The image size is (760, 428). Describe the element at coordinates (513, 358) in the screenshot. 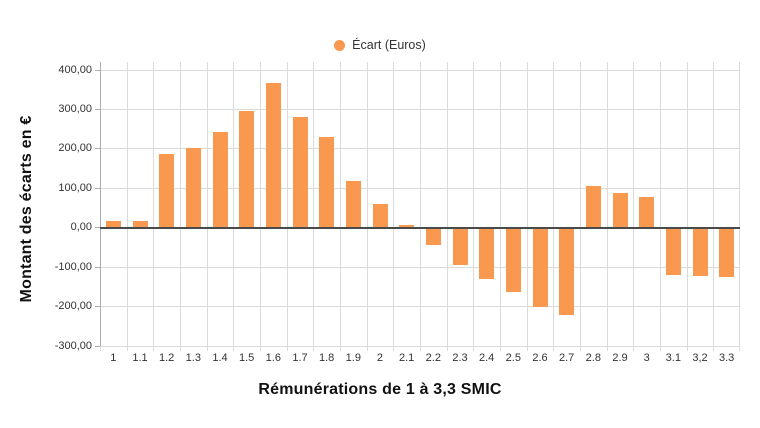

I see `x-axis-tick-label: 2.5` at that location.